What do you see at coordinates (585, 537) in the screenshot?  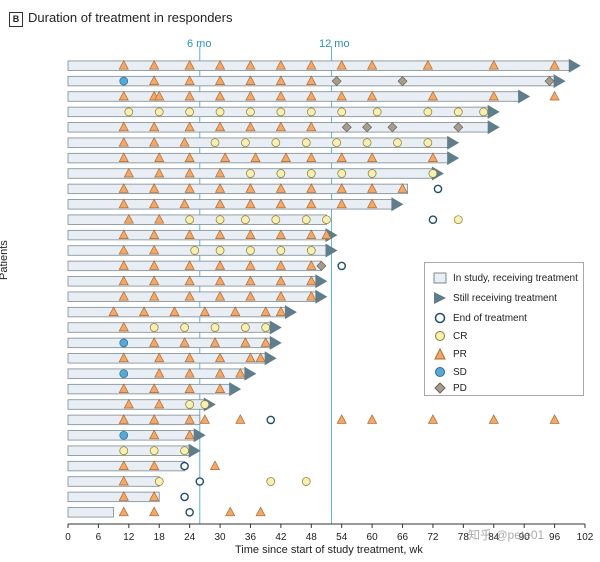 I see `x-tick-label: 102` at bounding box center [585, 537].